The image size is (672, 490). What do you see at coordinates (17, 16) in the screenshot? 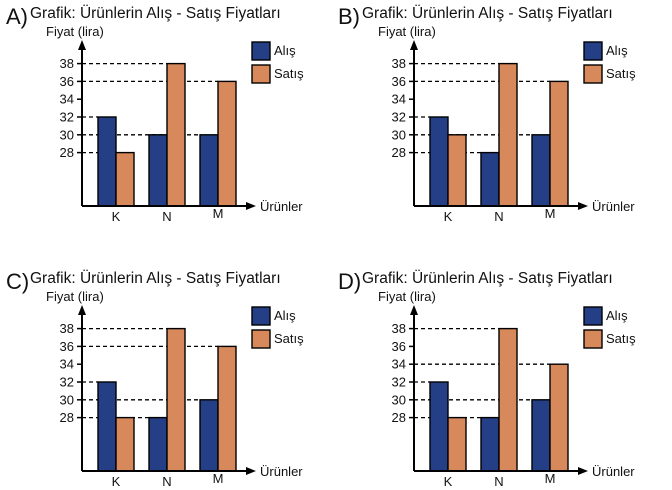
I see `option-letter: A)` at bounding box center [17, 16].